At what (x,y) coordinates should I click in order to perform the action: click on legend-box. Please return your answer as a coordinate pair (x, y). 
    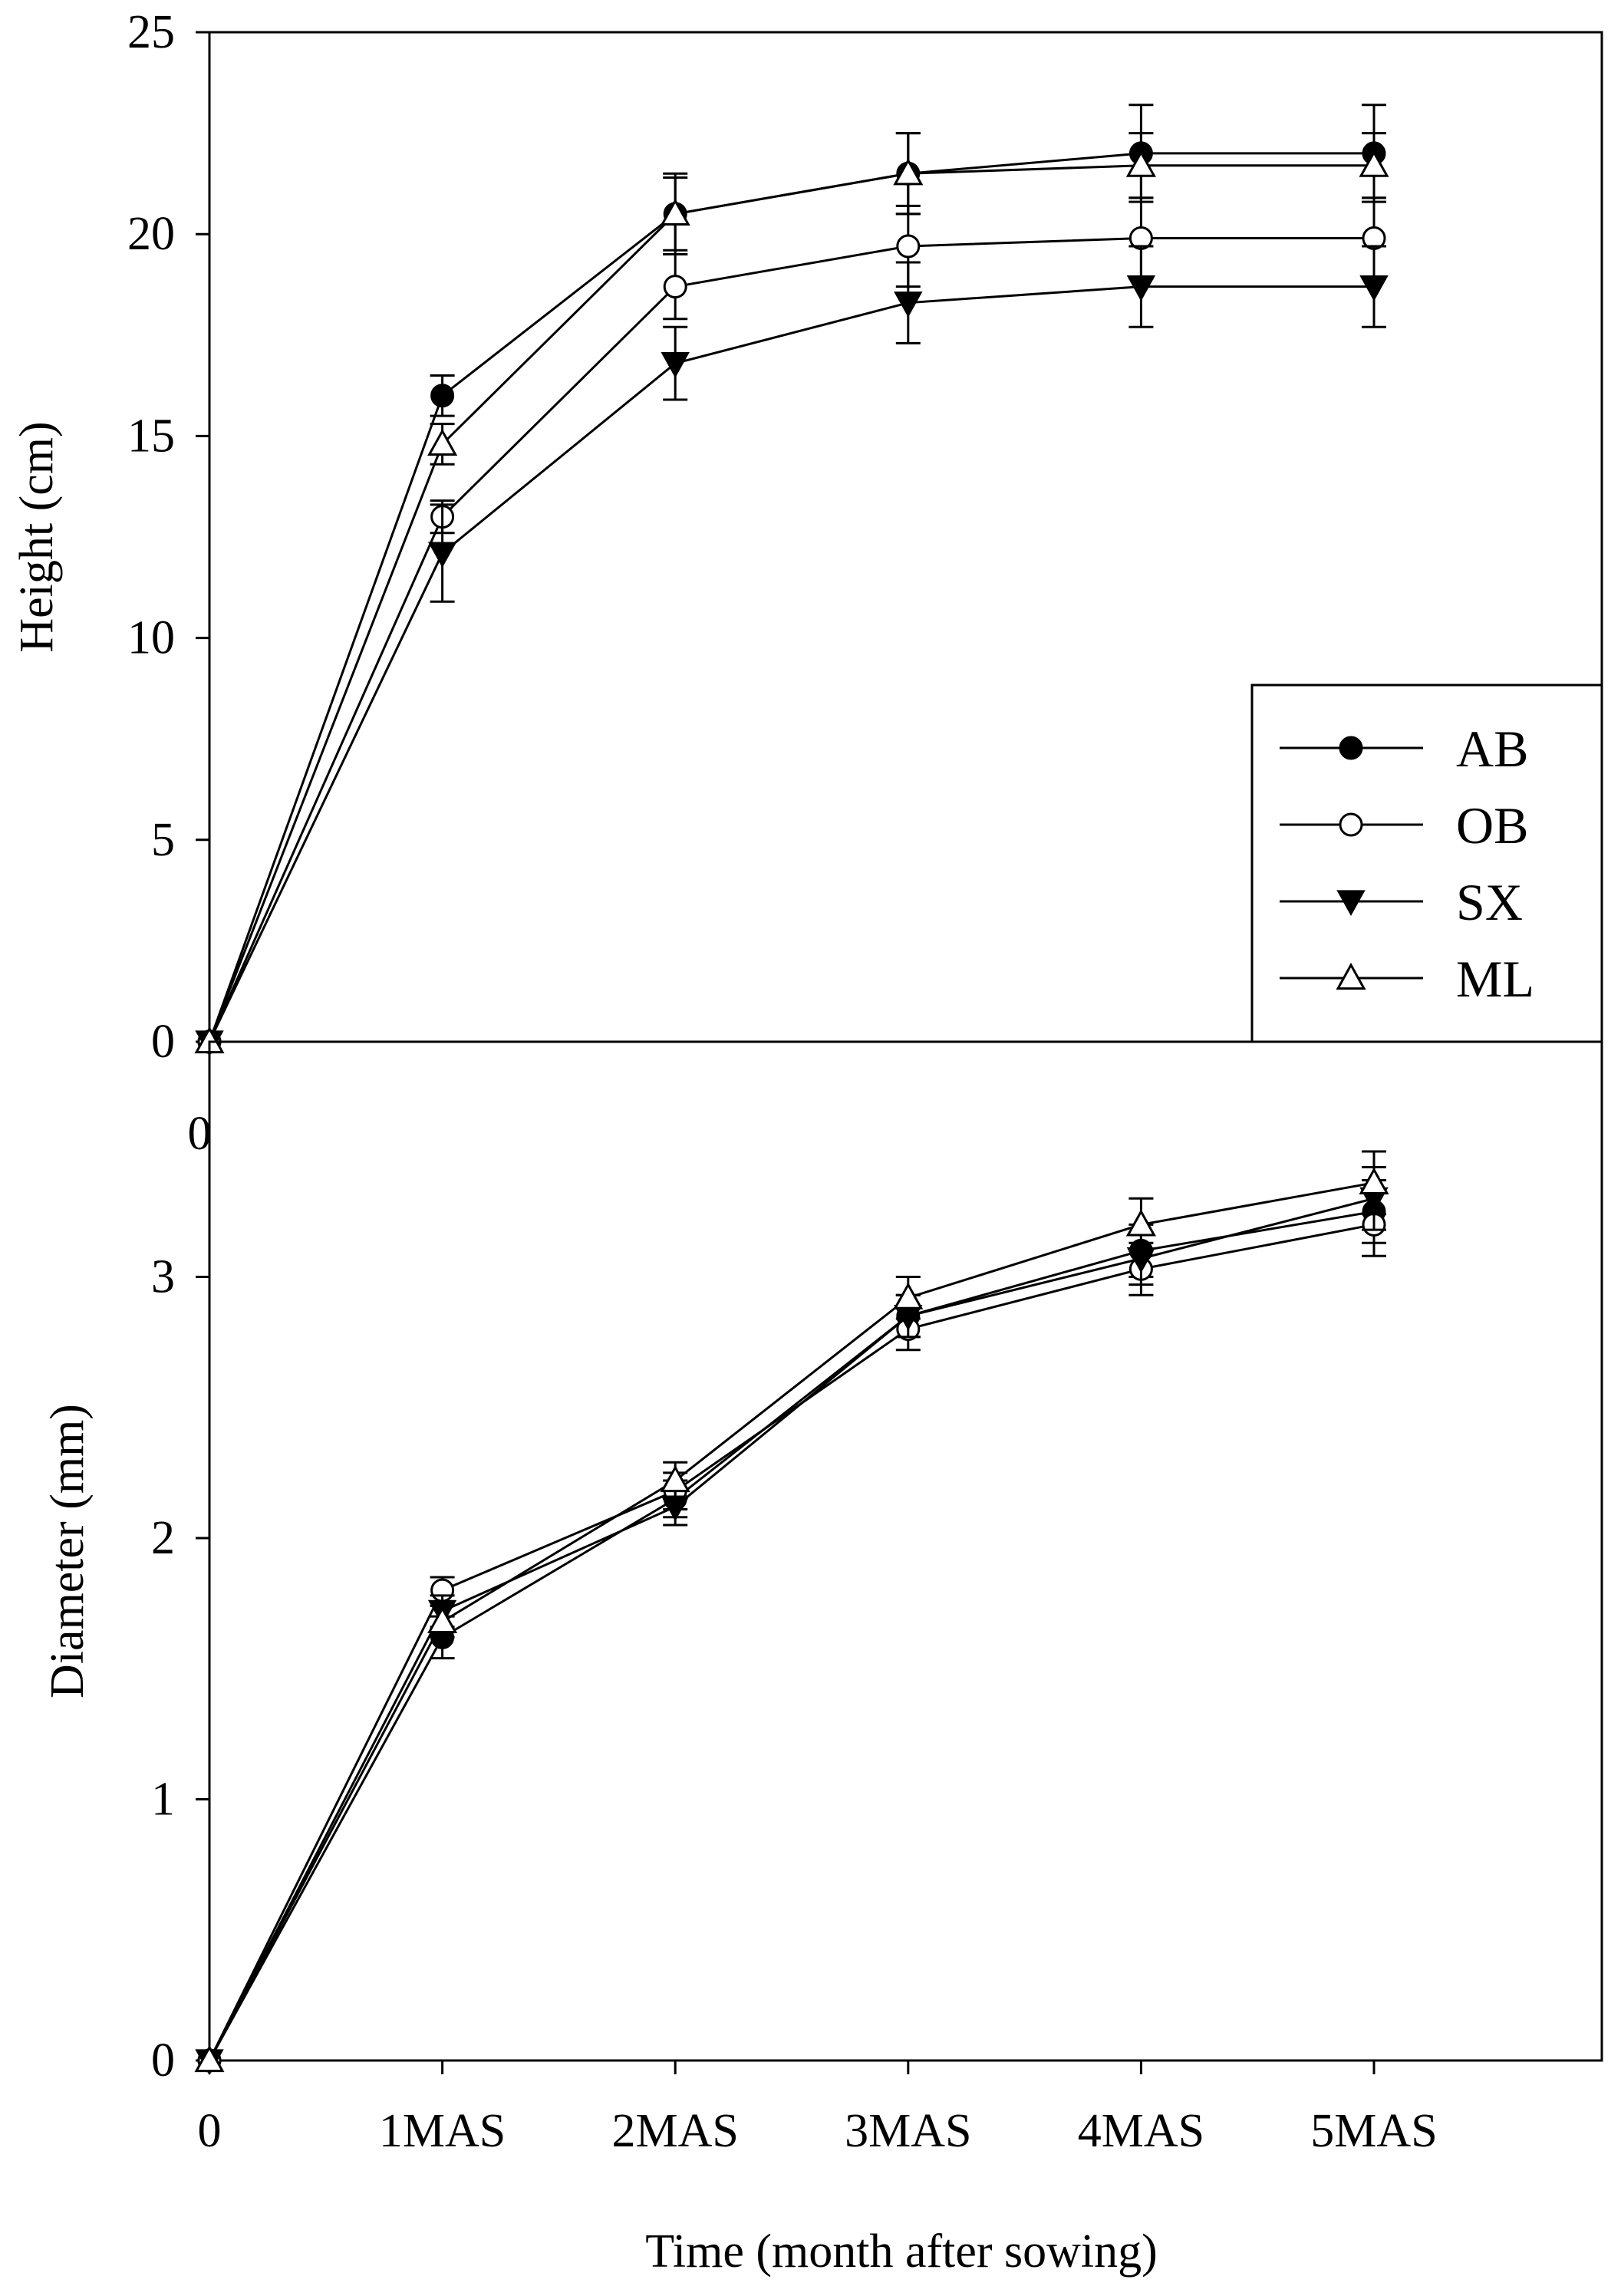
    Looking at the image, I should click on (1426, 863).